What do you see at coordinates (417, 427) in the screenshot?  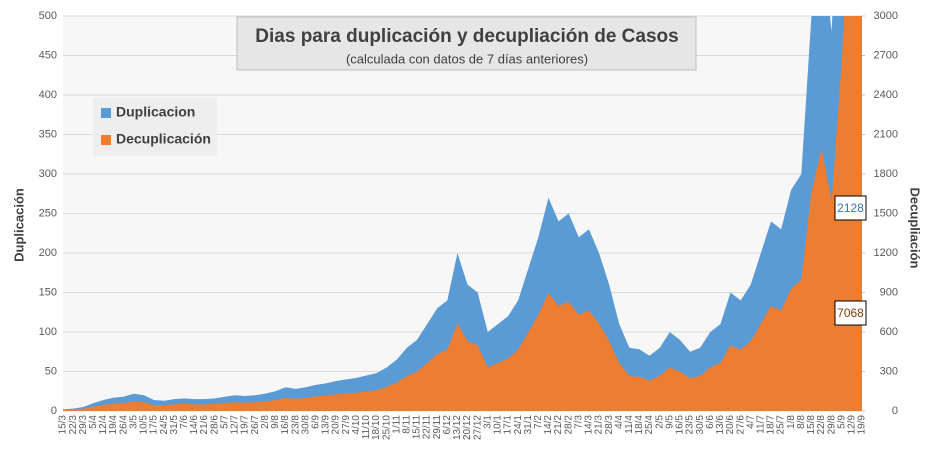 I see `x-tick-label: 15/11` at bounding box center [417, 427].